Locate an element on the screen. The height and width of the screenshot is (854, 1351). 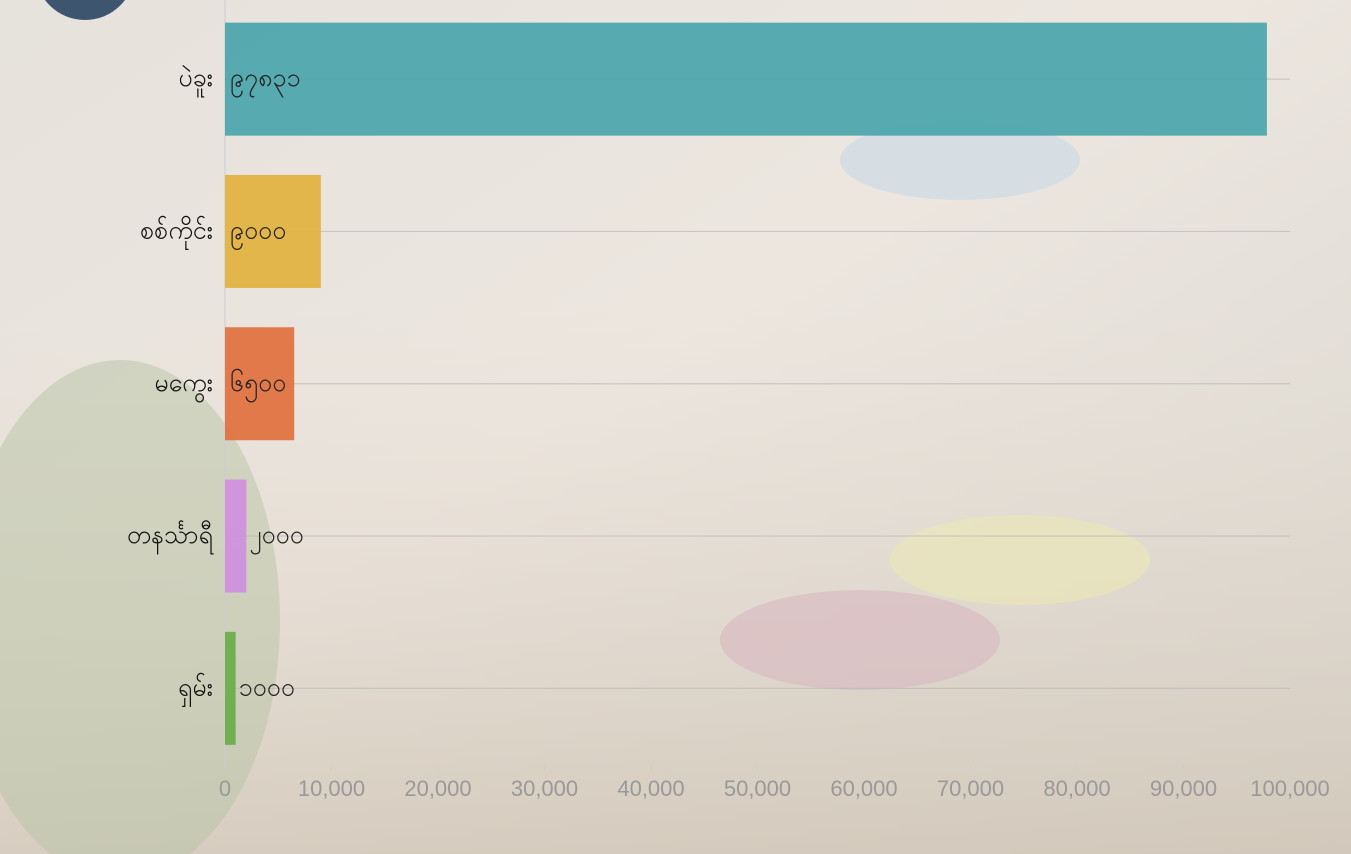
x-tick-label: 90,000 is located at coordinates (1183, 788).